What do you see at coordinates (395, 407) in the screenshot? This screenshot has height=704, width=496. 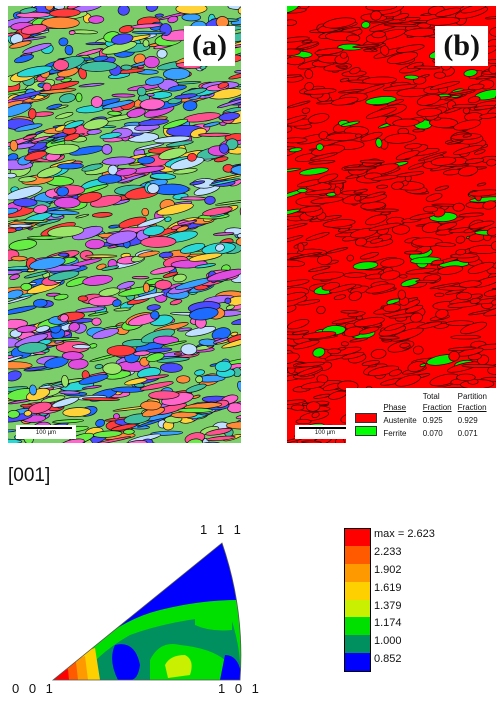 I see `phase-header: Phase` at bounding box center [395, 407].